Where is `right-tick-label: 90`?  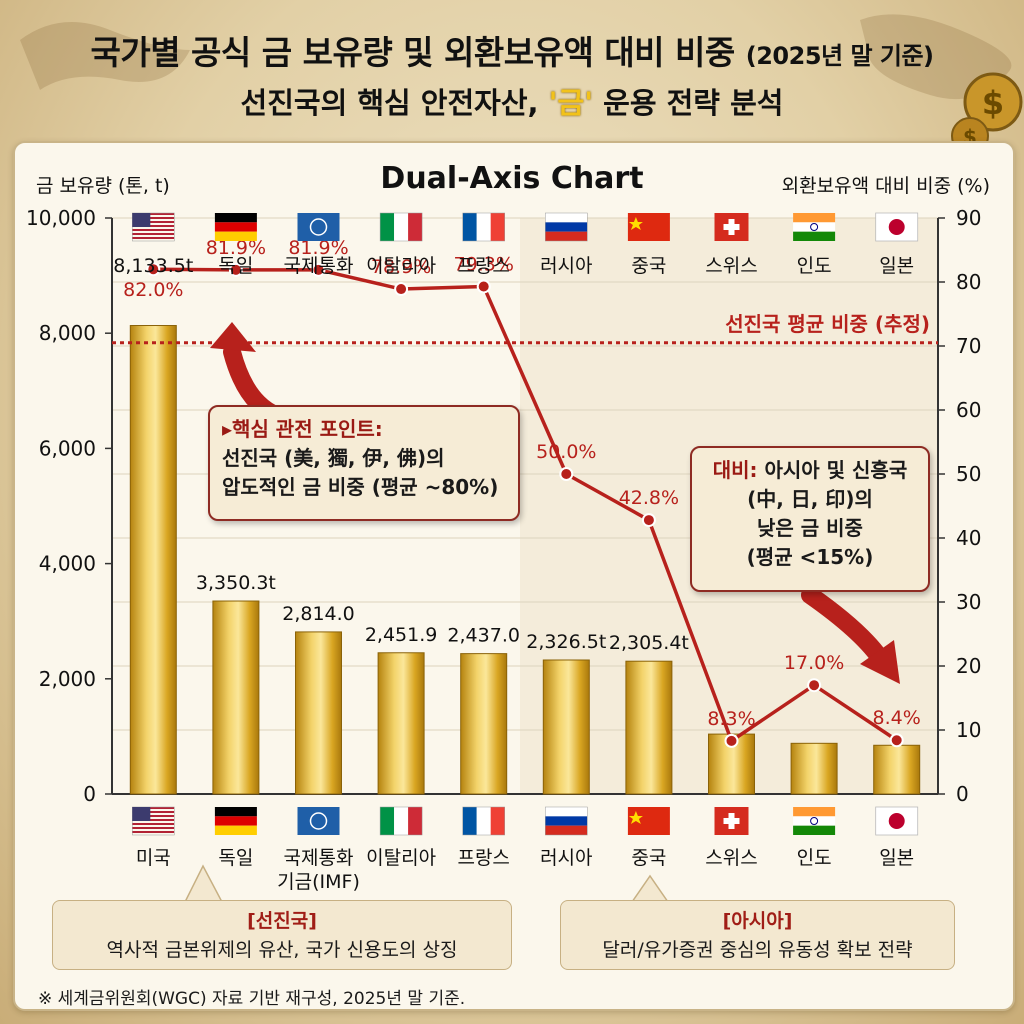
right-tick-label: 90 is located at coordinates (968, 218).